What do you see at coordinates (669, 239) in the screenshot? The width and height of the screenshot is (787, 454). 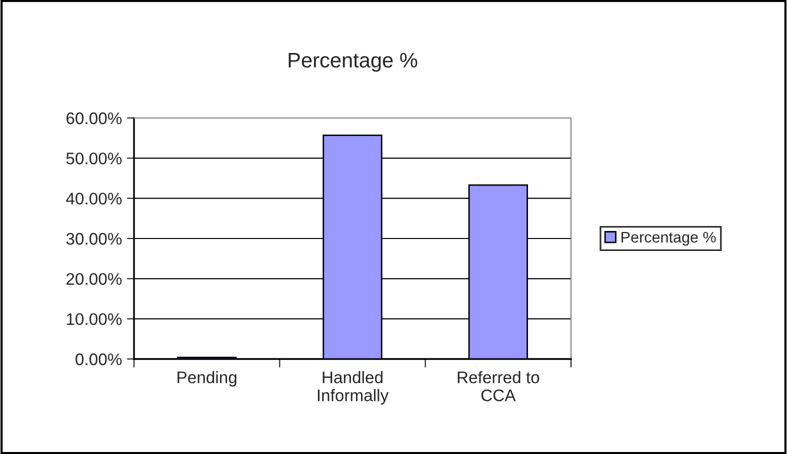 I see `legend-label: Percentage %` at bounding box center [669, 239].